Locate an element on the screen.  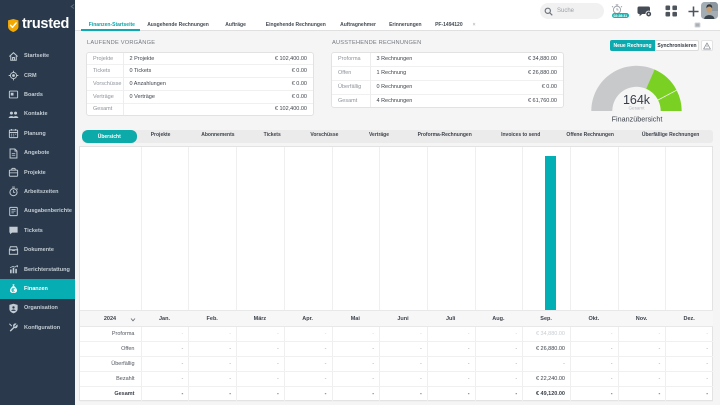
svg-text: Gesamt is located at coordinates (636, 108).